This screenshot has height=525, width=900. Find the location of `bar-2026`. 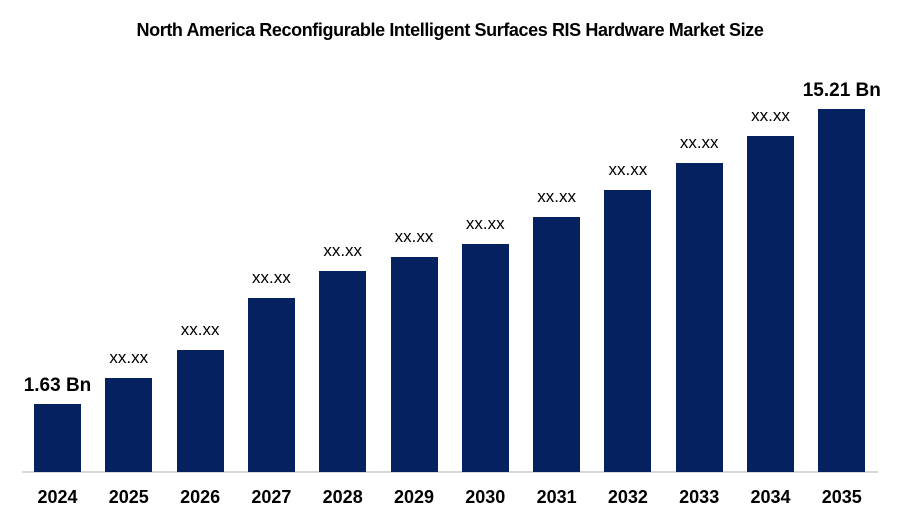

bar-2026 is located at coordinates (200, 411).